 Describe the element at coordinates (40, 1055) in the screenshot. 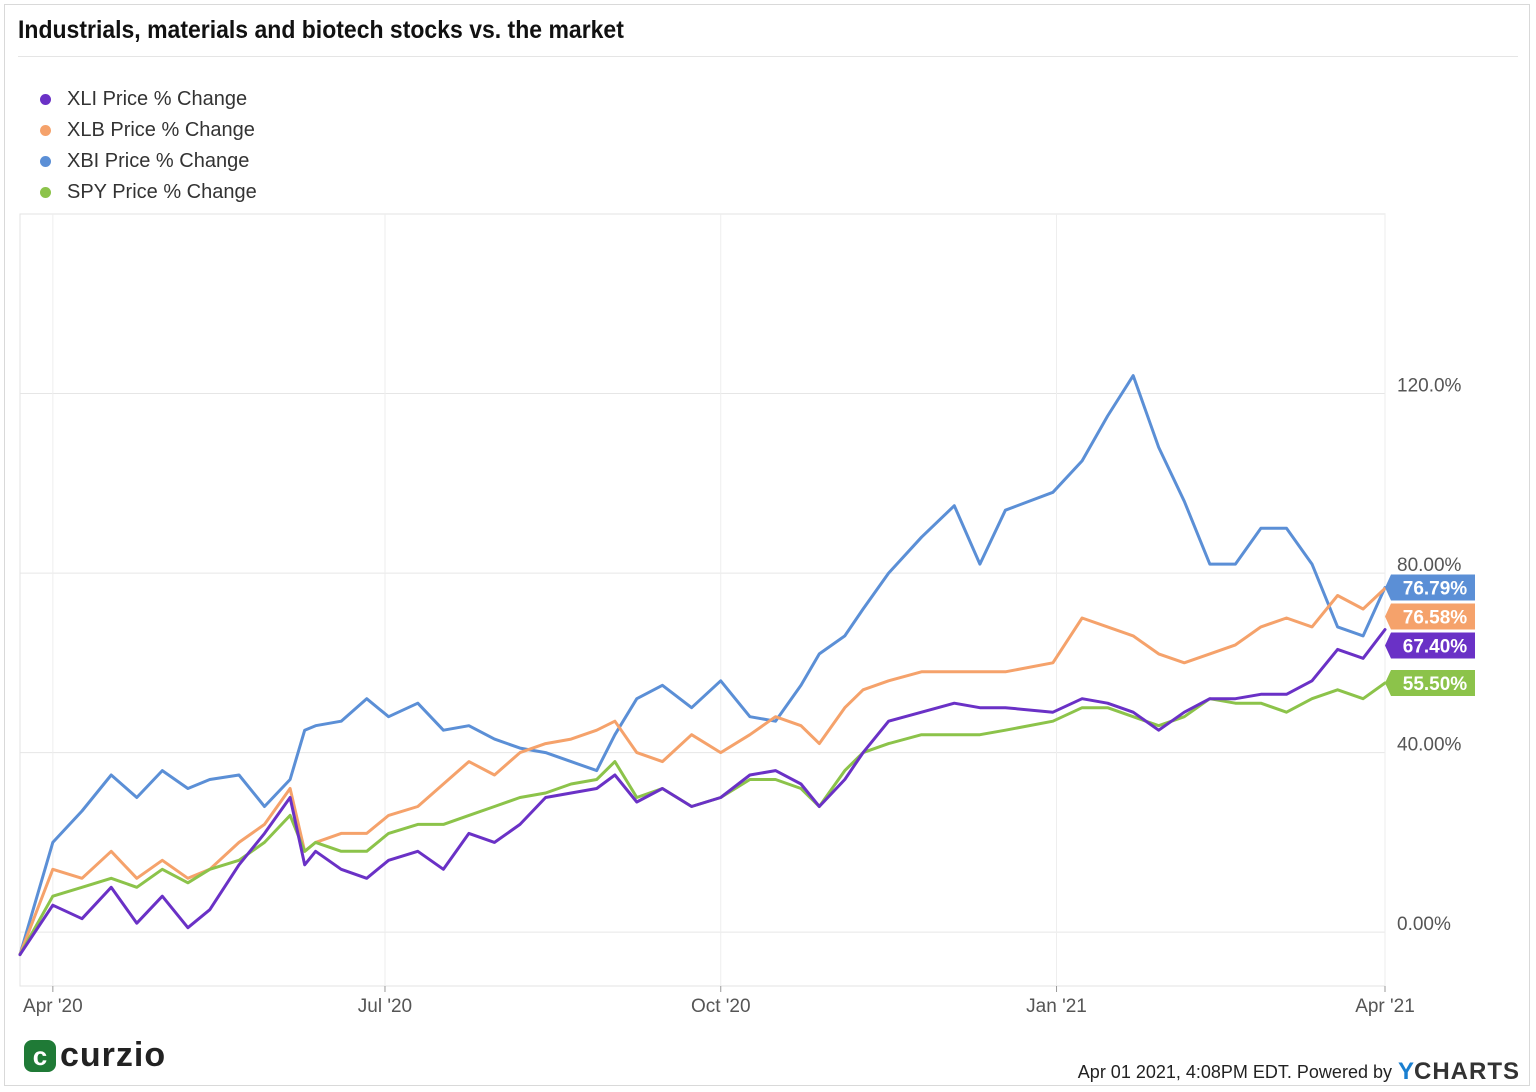

I see `curzio-logo-mark: c` at that location.